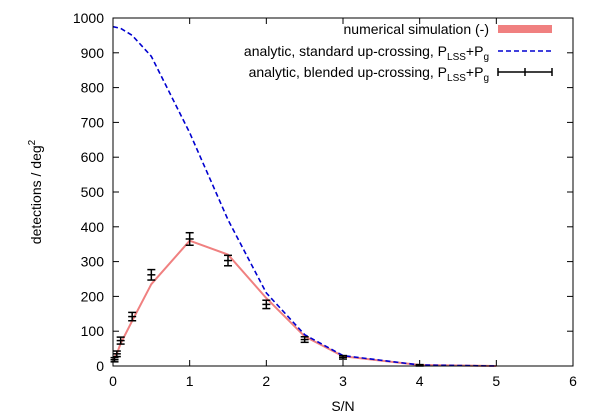  Describe the element at coordinates (266, 381) in the screenshot. I see `x-tick-label: 2` at that location.